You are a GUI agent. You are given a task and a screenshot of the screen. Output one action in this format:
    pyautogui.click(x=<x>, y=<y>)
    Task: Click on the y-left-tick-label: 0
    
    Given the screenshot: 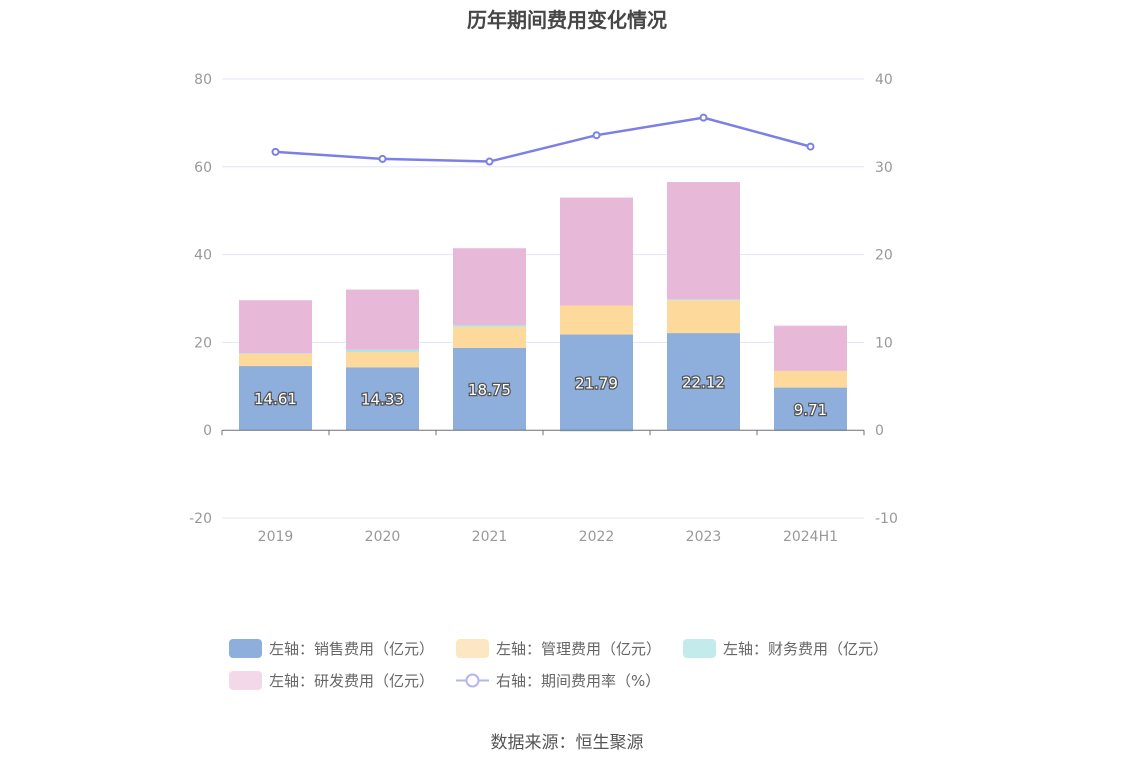 What is the action you would take?
    pyautogui.click(x=207, y=431)
    